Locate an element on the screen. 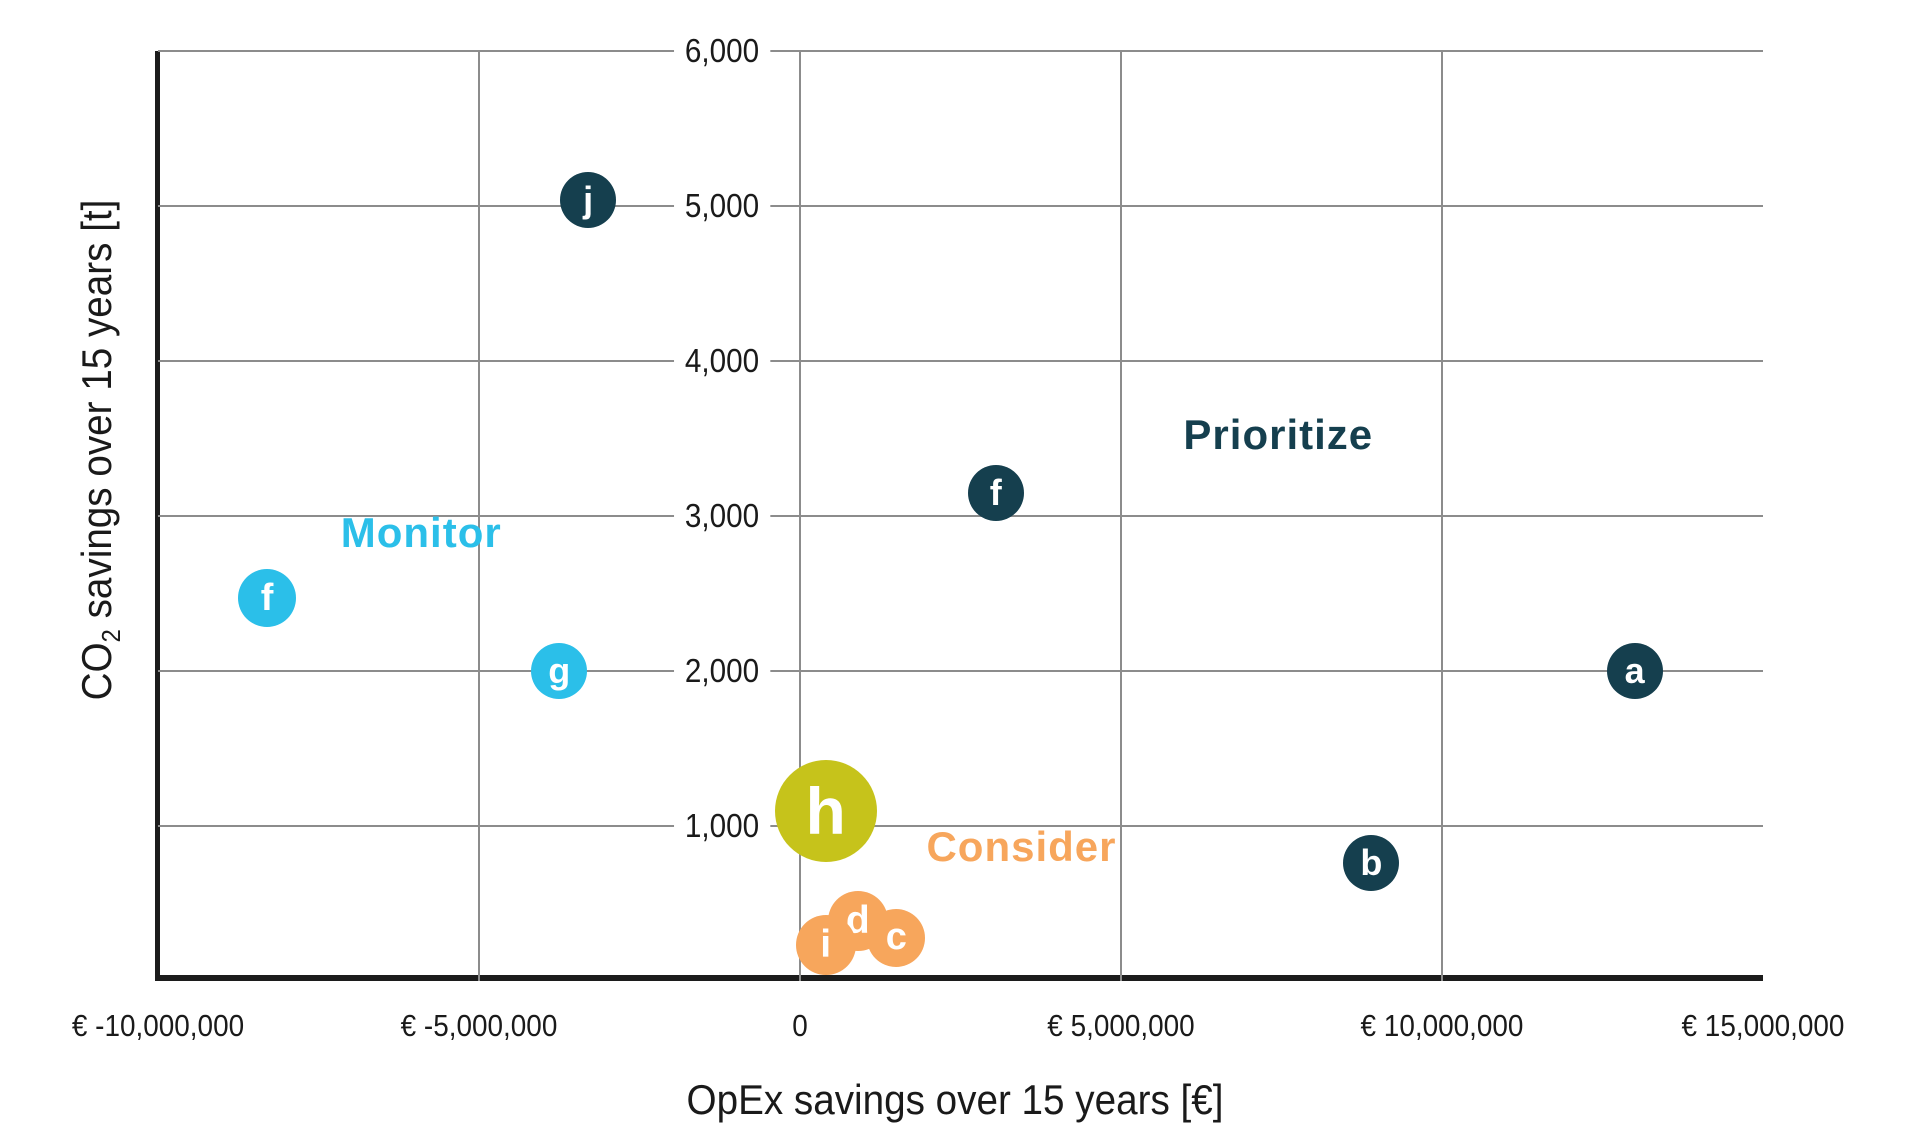 Image resolution: width=1910 pixels, height=1129 pixels. x-tick-label-15000000: € 15,000,000 is located at coordinates (1763, 1025).